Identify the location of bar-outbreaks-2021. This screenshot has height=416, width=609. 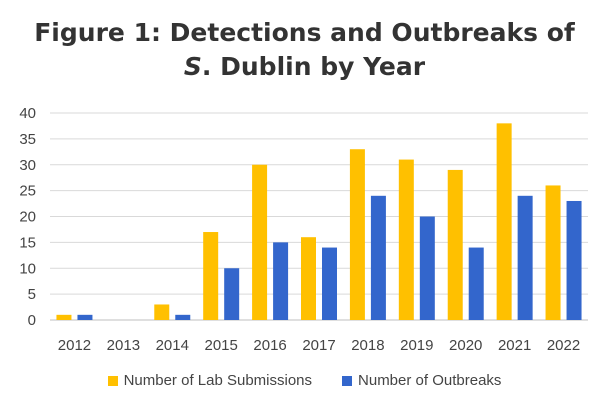
(525, 257).